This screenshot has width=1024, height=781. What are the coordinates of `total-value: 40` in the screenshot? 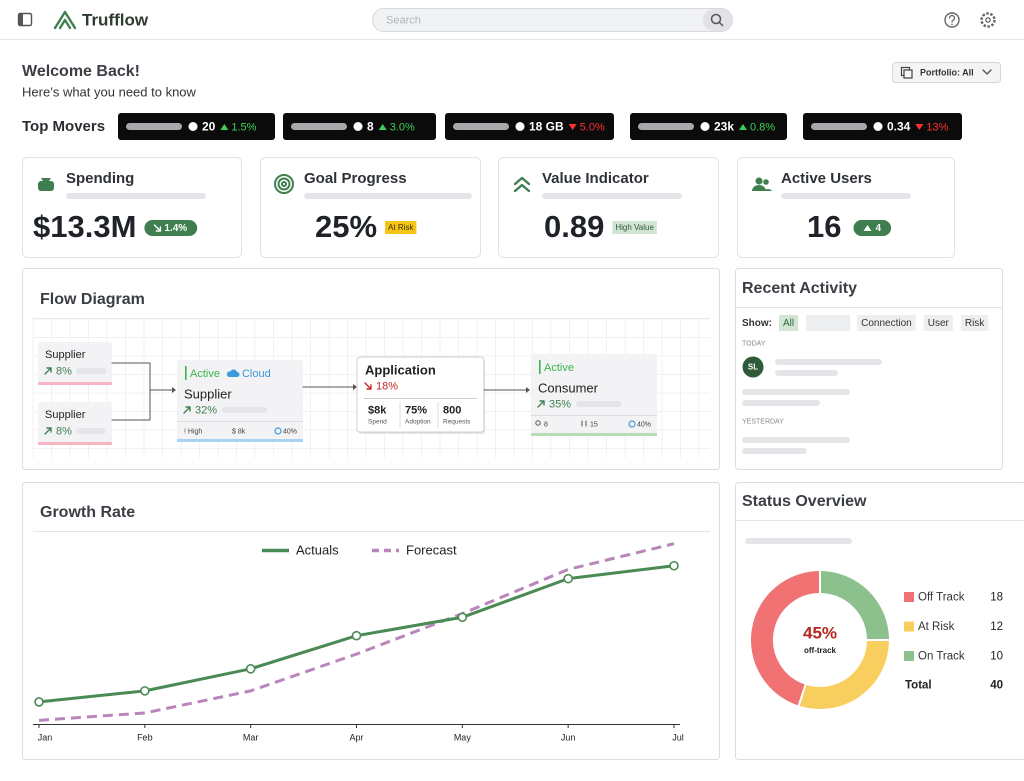 It's located at (996, 686).